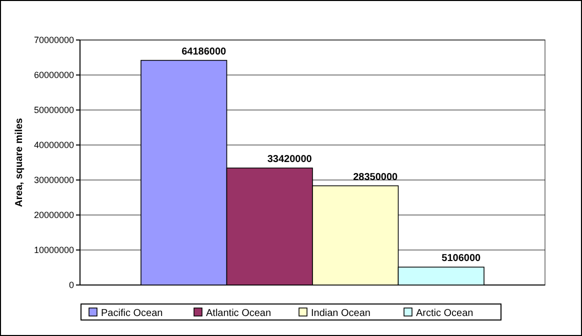 This screenshot has width=582, height=336. What do you see at coordinates (54, 145) in the screenshot?
I see `y-tick-label: 40000000` at bounding box center [54, 145].